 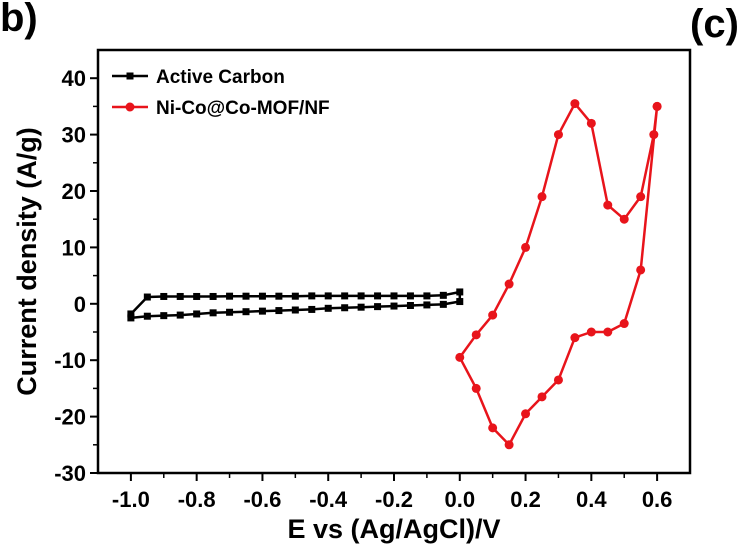 I want to click on y-tick-label: -30, so click(x=70, y=473).